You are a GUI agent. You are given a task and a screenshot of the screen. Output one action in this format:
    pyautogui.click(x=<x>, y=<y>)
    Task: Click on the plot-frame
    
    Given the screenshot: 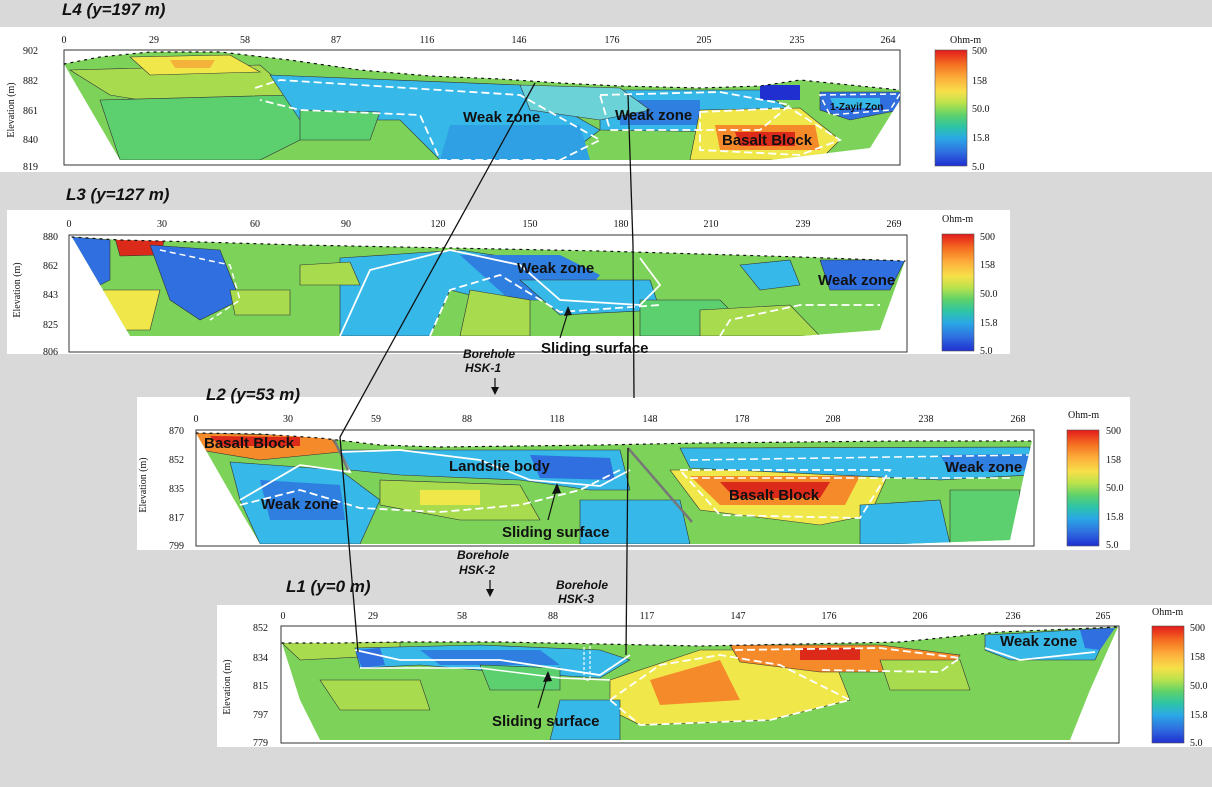 What is the action you would take?
    pyautogui.click(x=700, y=684)
    